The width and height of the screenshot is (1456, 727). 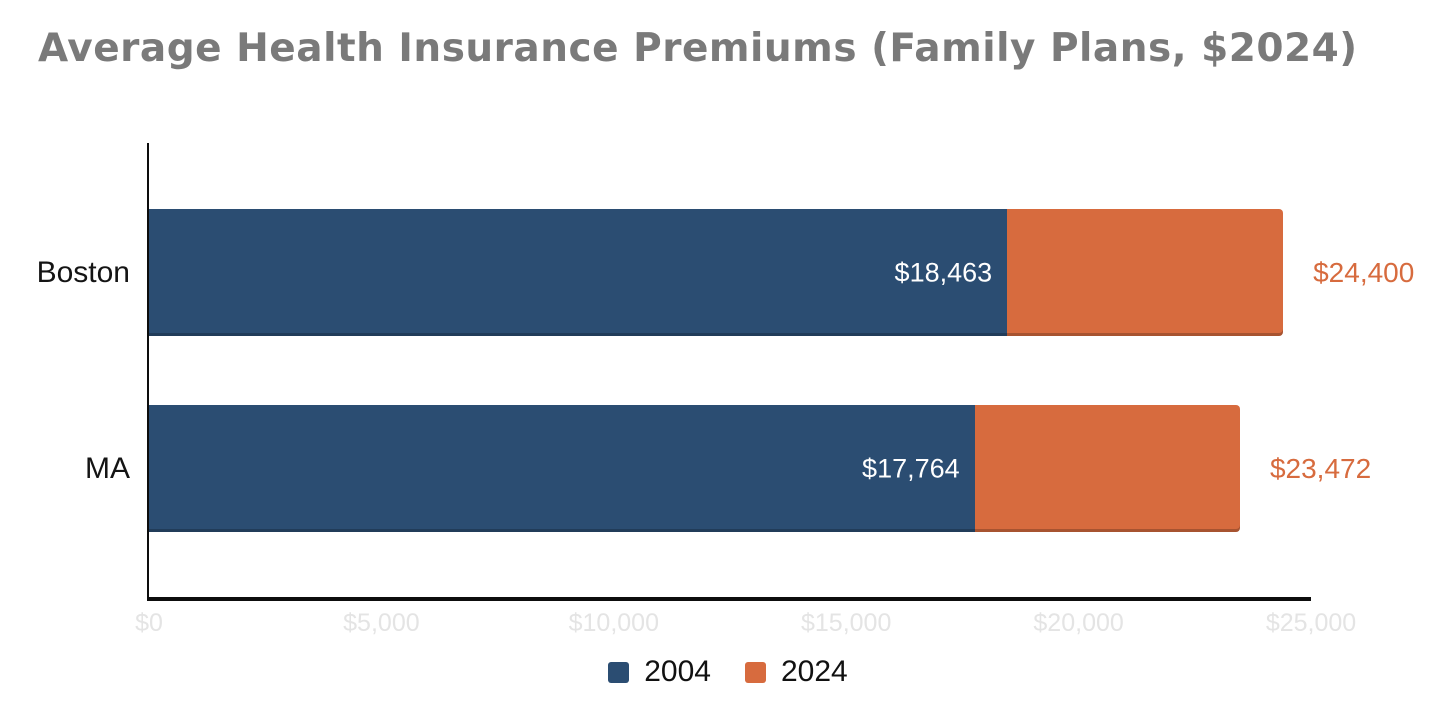 What do you see at coordinates (1364, 272) in the screenshot?
I see `bar-total-label: $24,400` at bounding box center [1364, 272].